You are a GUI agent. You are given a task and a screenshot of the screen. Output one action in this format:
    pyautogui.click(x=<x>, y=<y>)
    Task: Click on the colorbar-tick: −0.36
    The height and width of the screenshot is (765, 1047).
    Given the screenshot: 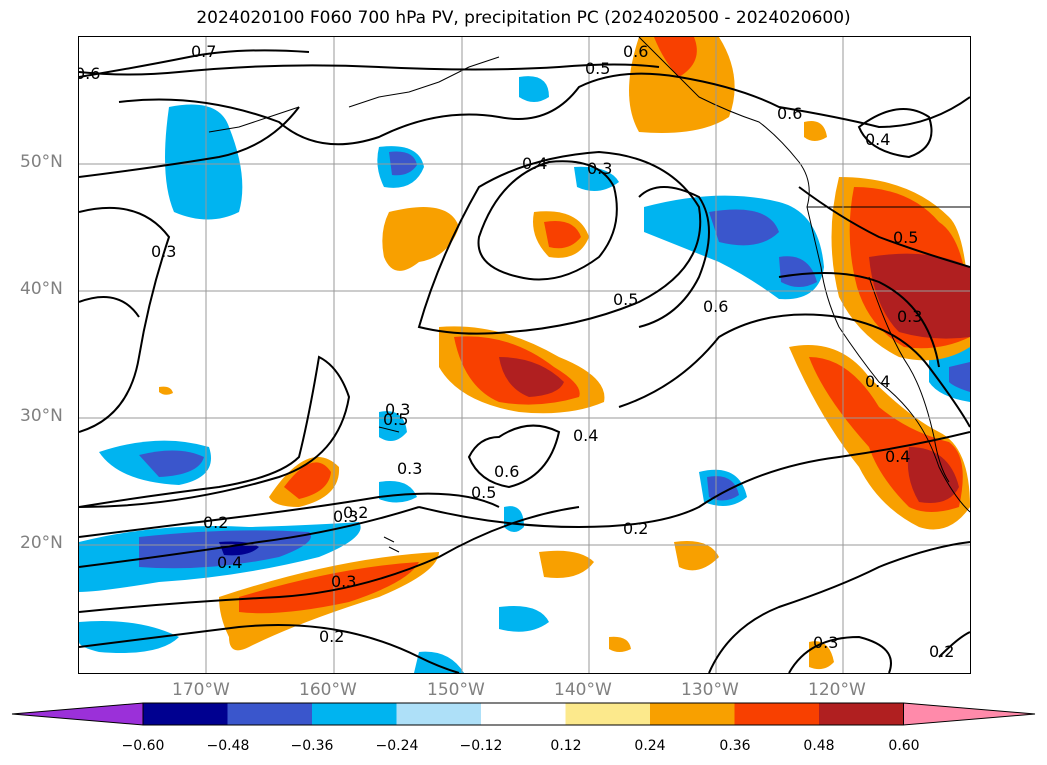 What is the action you would take?
    pyautogui.click(x=312, y=746)
    